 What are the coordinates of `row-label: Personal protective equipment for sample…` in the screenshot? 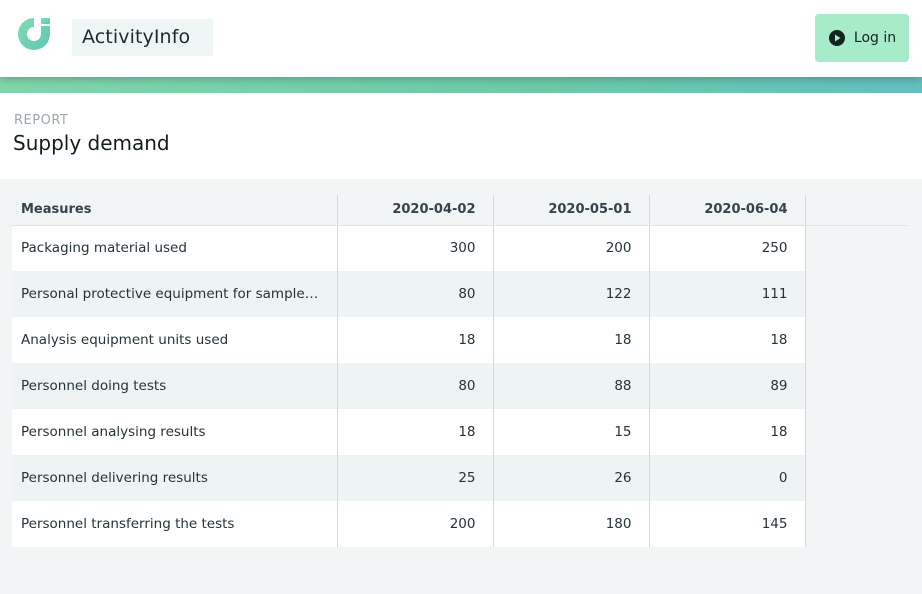 It's located at (174, 294).